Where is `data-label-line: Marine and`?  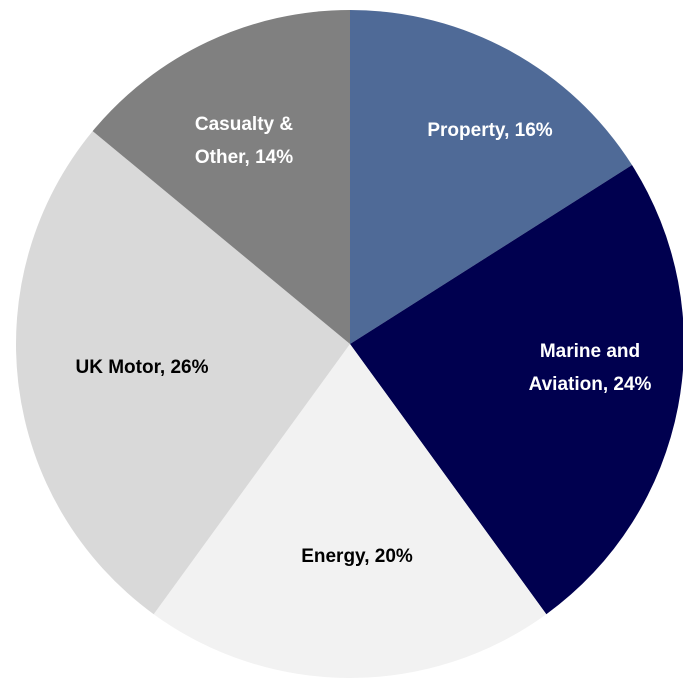
data-label-line: Marine and is located at coordinates (590, 351).